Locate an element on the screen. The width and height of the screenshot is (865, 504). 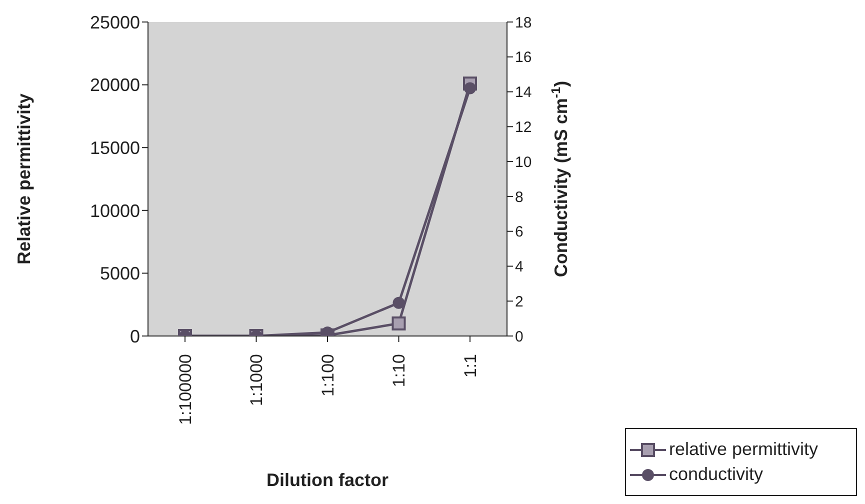
y-tick-label: 5000 is located at coordinates (120, 274).